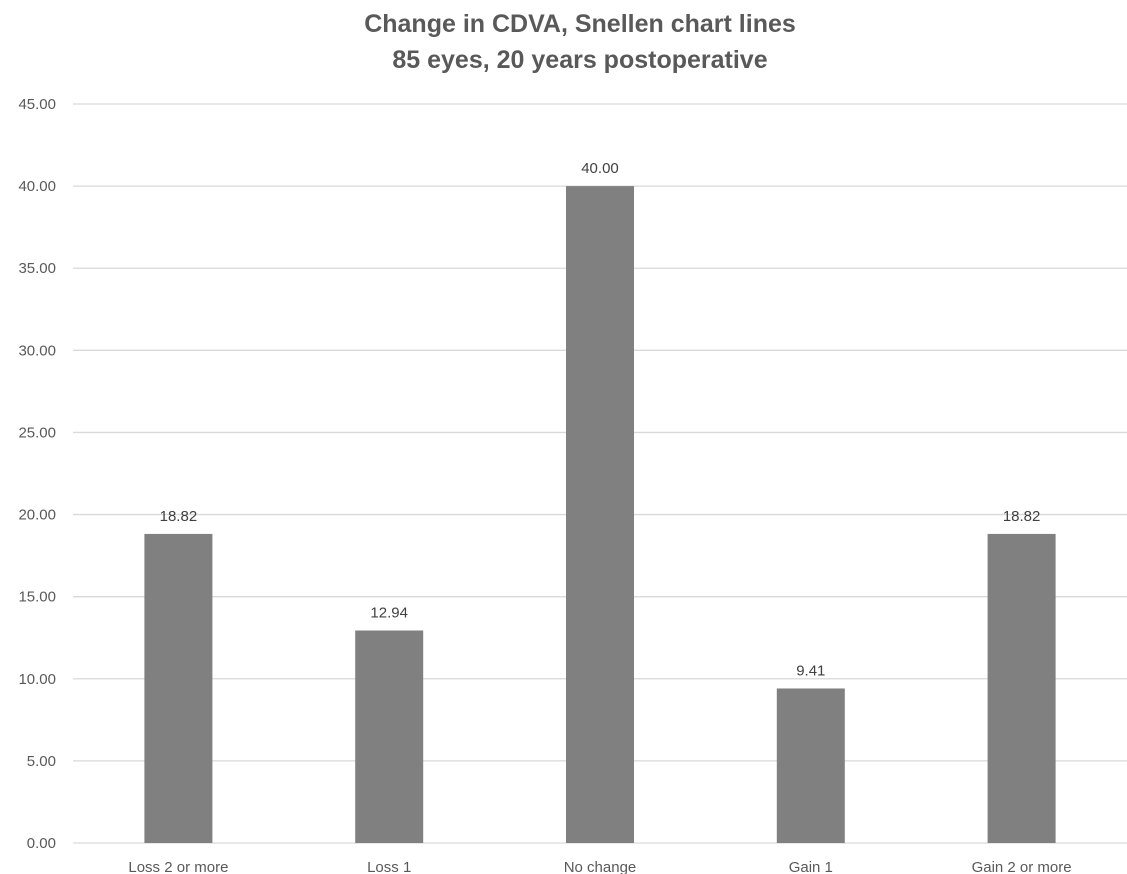 The image size is (1127, 874). Describe the element at coordinates (37, 186) in the screenshot. I see `y-tick-label: 40.00` at that location.